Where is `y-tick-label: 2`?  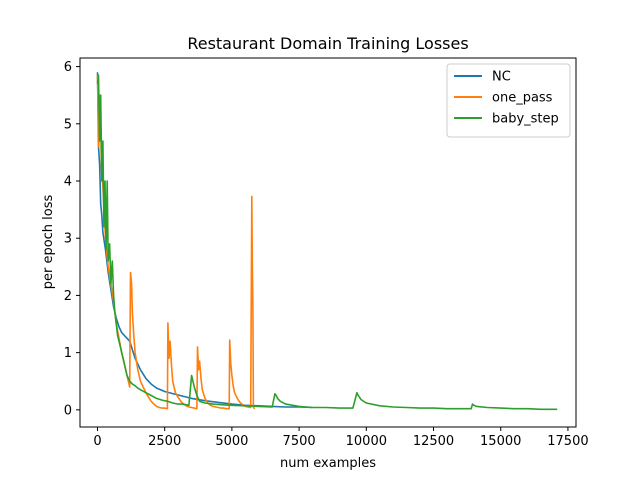
y-tick-label: 2 is located at coordinates (68, 296).